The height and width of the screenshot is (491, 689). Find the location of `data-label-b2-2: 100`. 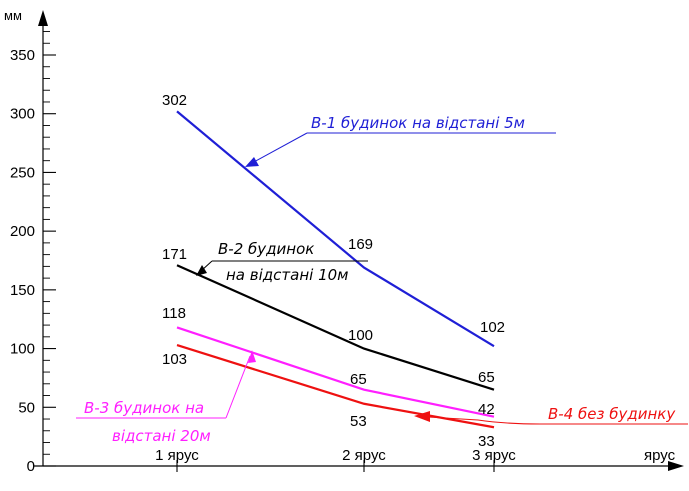

data-label-b2-2: 100 is located at coordinates (360, 335).